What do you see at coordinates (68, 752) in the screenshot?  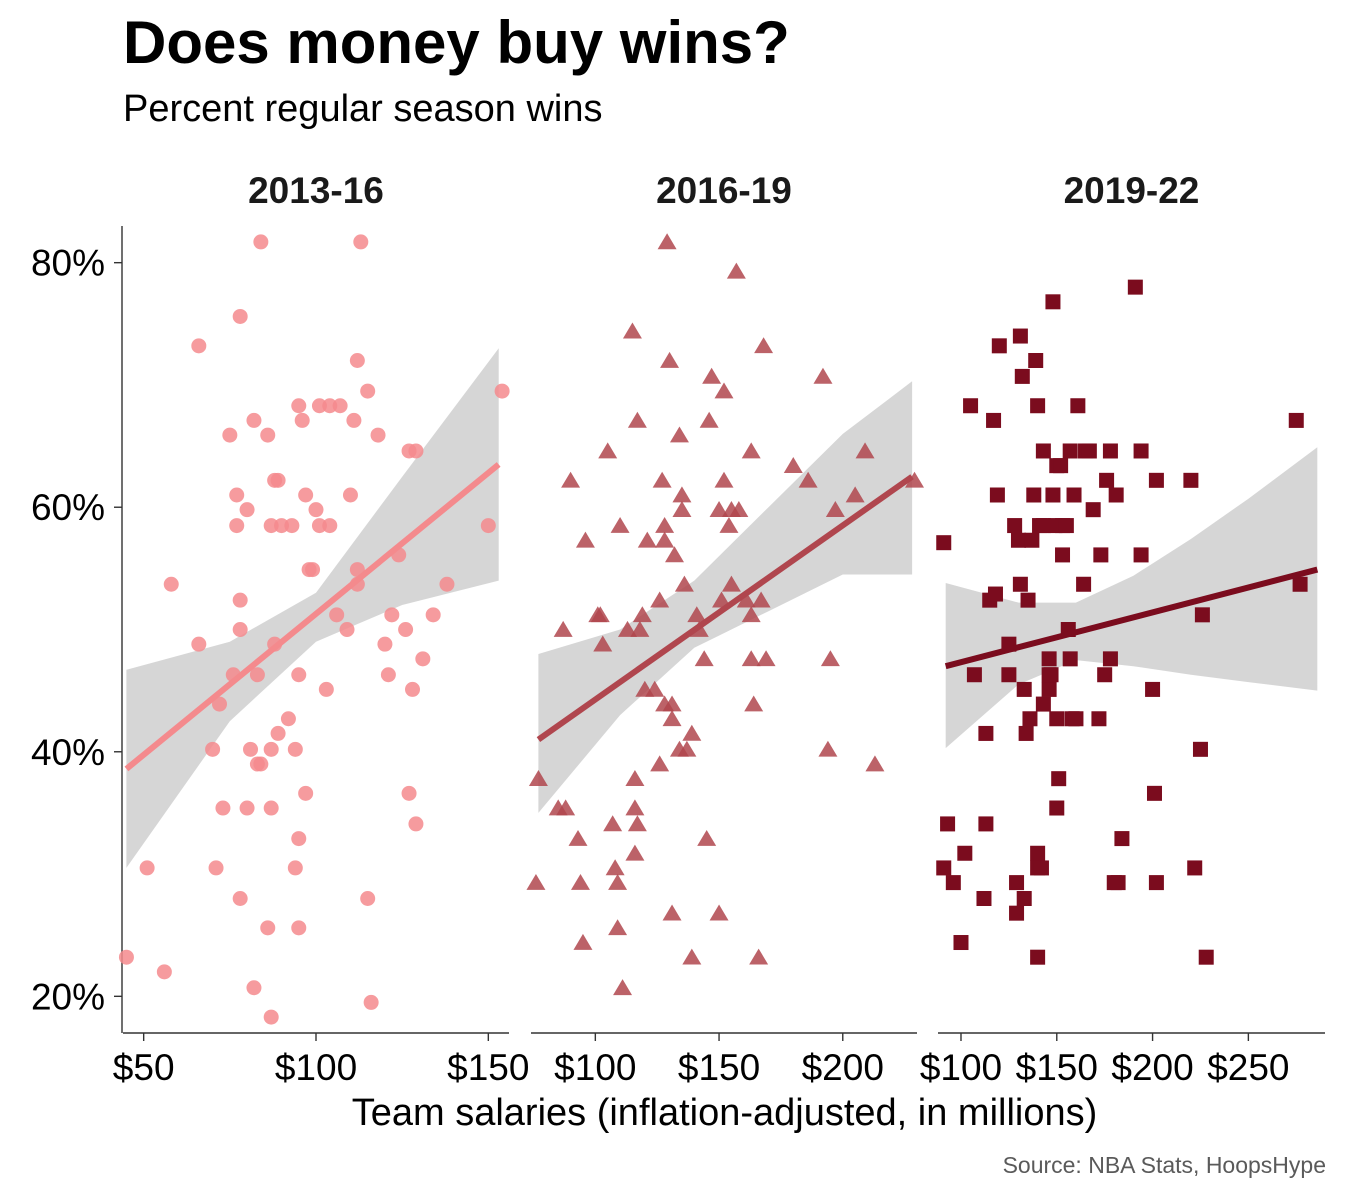 I see `y-tick-label: 40%` at bounding box center [68, 752].